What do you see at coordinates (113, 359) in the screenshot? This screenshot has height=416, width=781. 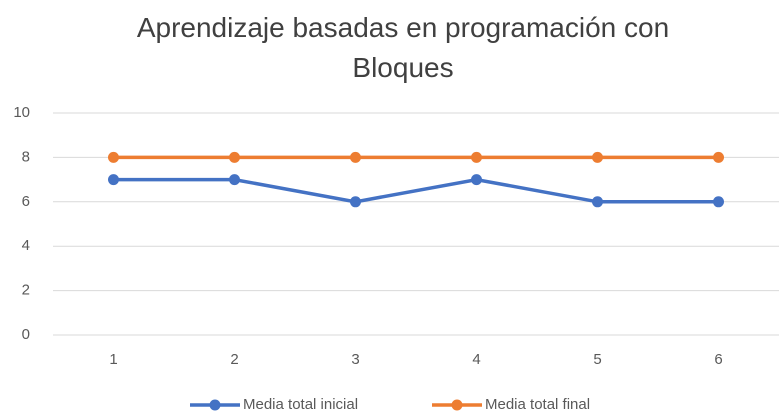 I see `x-tick-label: 1` at bounding box center [113, 359].